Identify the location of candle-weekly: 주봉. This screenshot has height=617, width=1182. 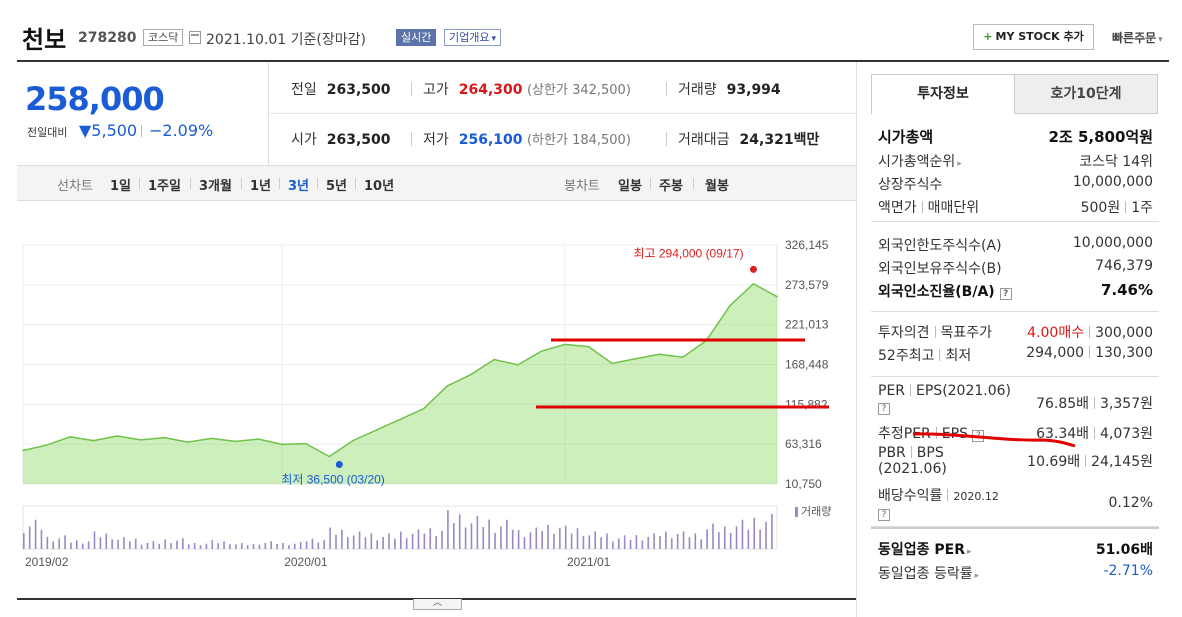
(671, 186).